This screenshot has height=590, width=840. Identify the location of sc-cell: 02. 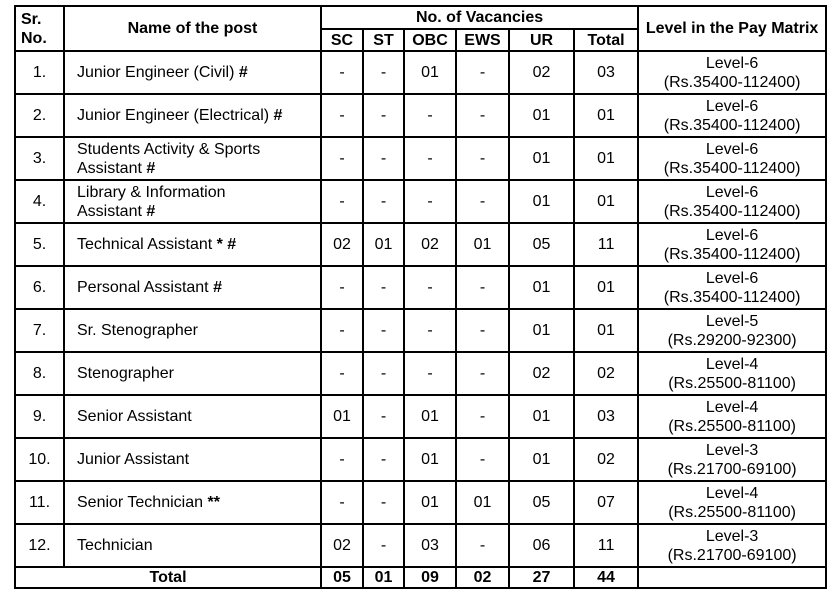
(342, 244).